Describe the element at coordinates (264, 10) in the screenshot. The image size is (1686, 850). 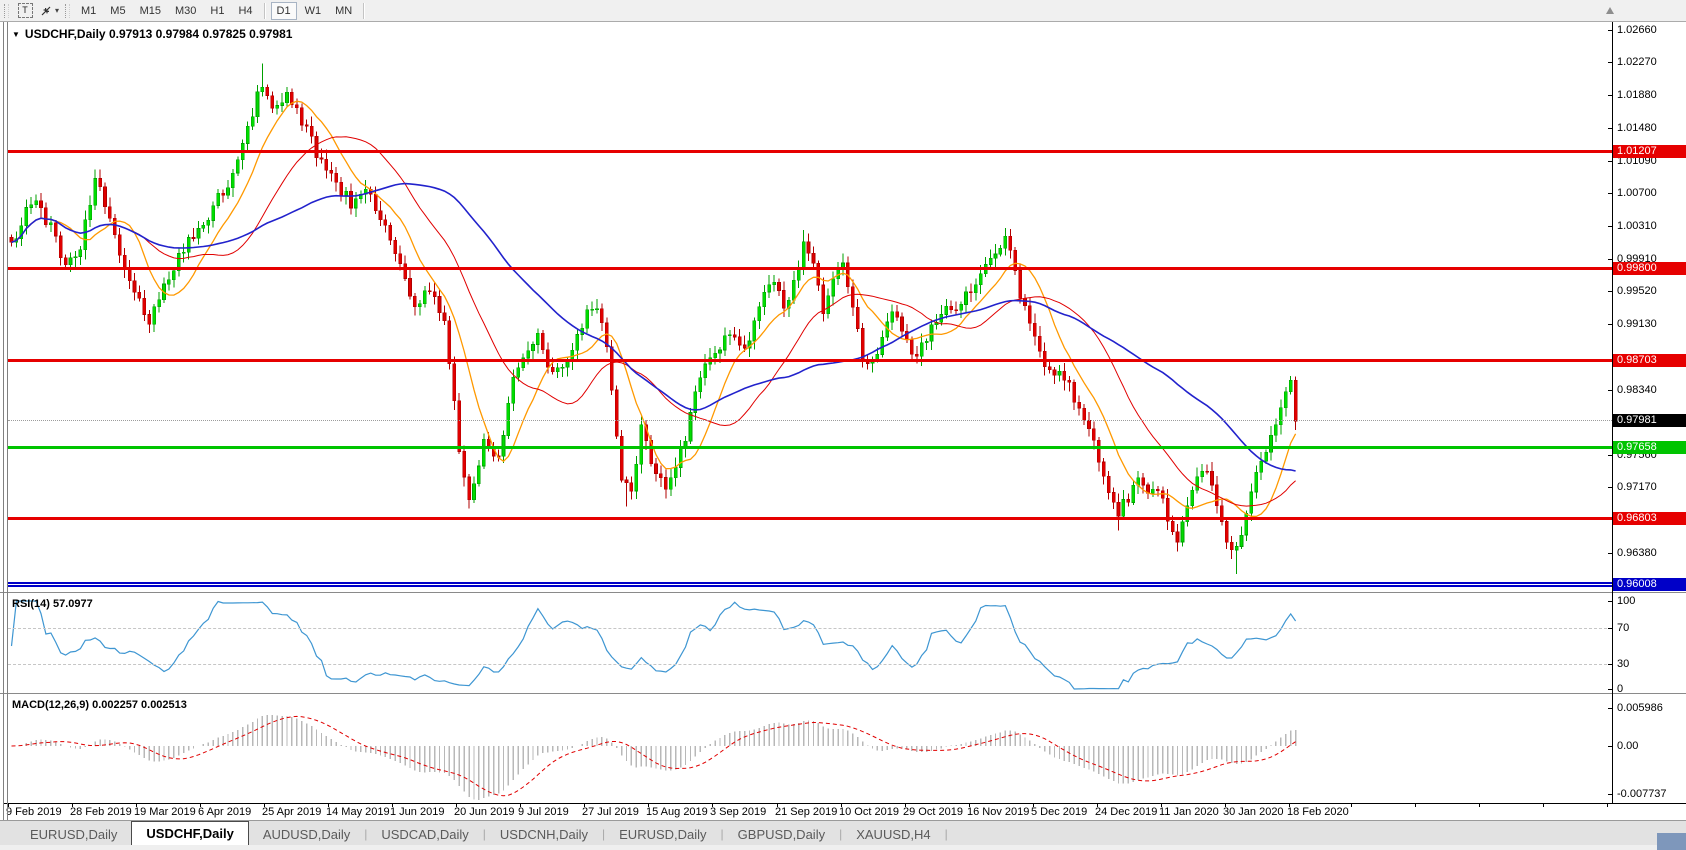
I see `toolbar-separator` at that location.